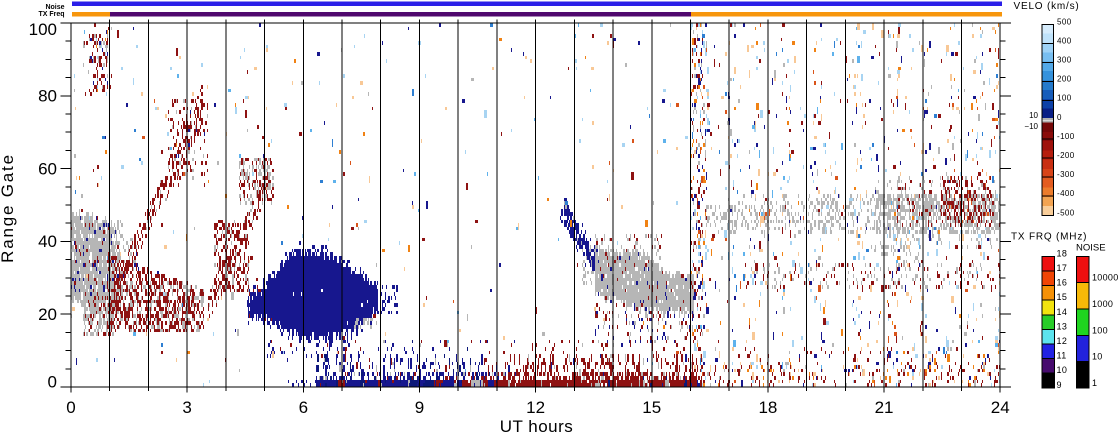 The height and width of the screenshot is (435, 1118). I want to click on svg-text: 16, so click(1062, 283).